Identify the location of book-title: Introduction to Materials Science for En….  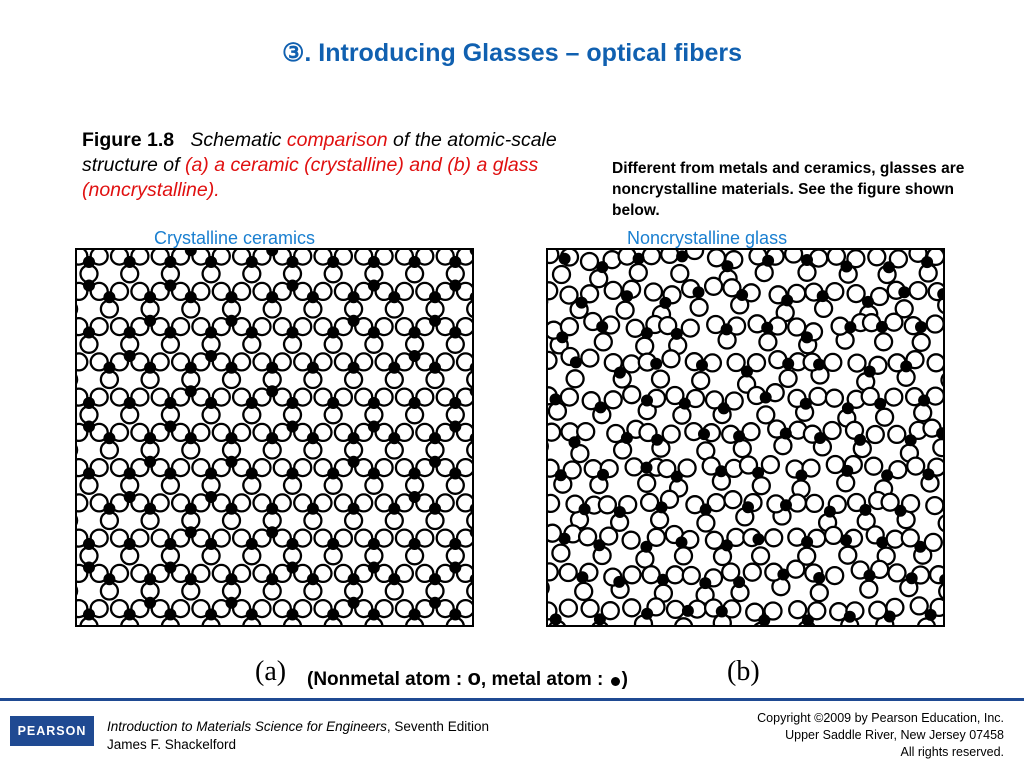
(247, 726).